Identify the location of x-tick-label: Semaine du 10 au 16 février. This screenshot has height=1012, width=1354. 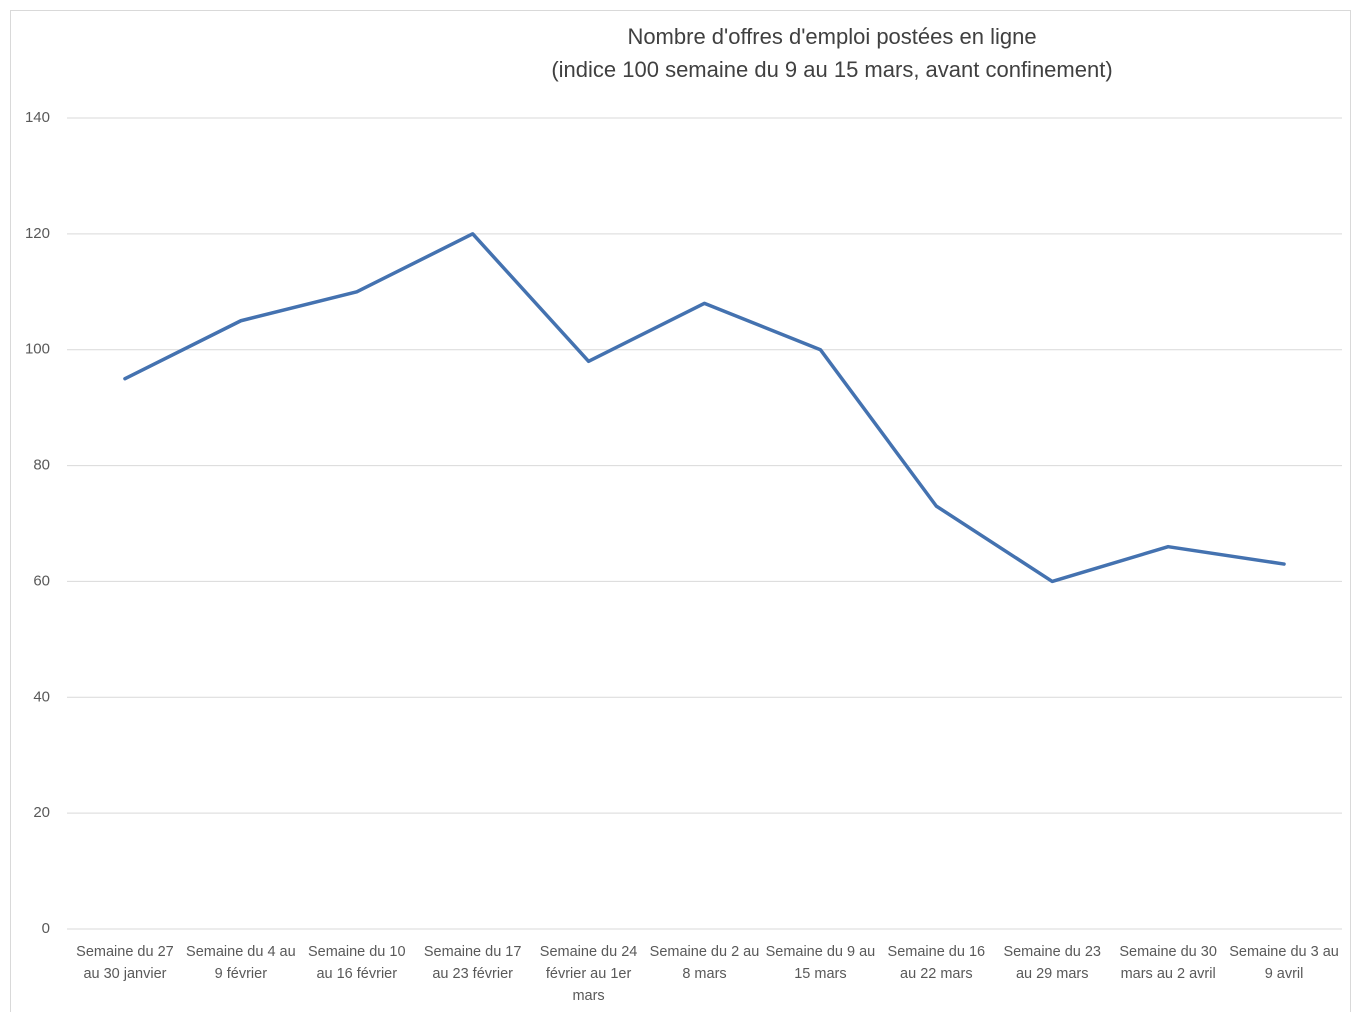
(356, 963).